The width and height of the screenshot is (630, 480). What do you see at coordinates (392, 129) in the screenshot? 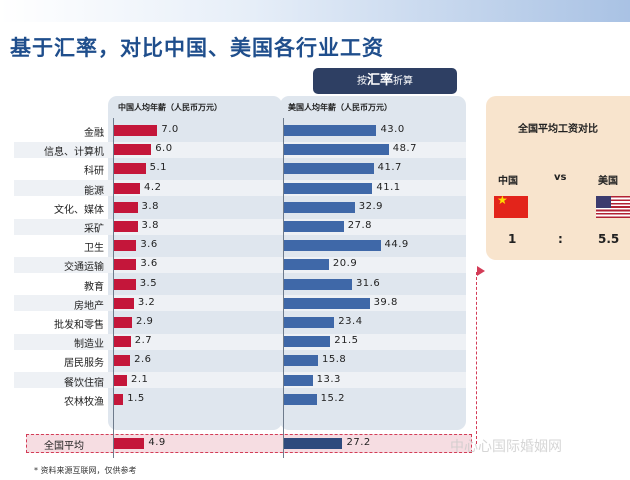
I see `usa-value-label: 43.0` at bounding box center [392, 129].